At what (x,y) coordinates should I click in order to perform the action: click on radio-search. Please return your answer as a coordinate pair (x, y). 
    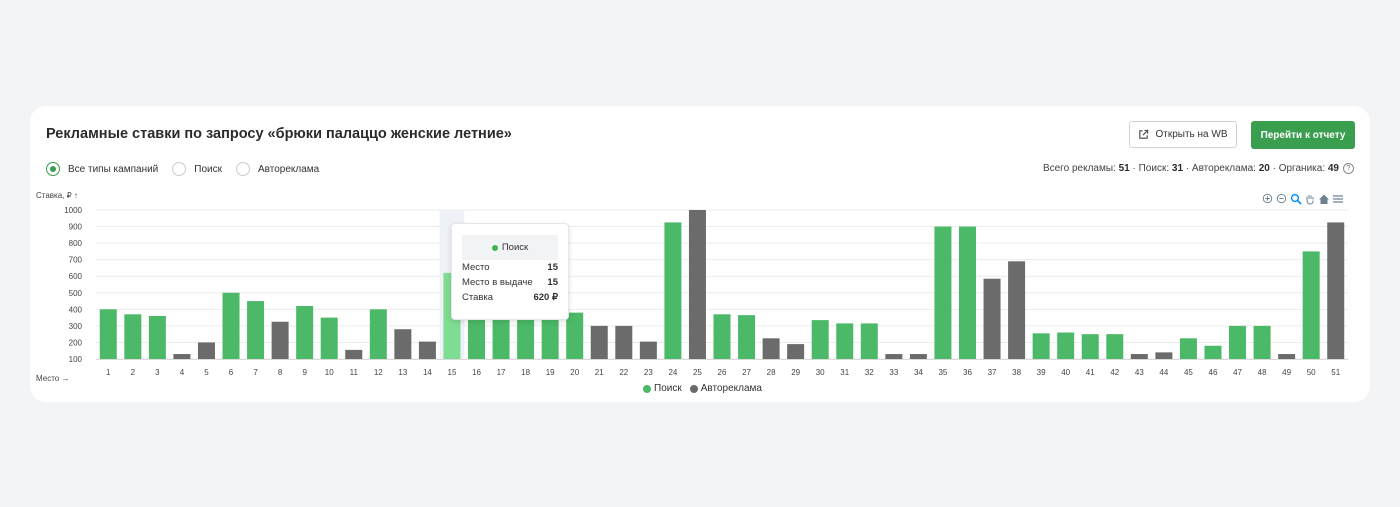
    Looking at the image, I should click on (179, 169).